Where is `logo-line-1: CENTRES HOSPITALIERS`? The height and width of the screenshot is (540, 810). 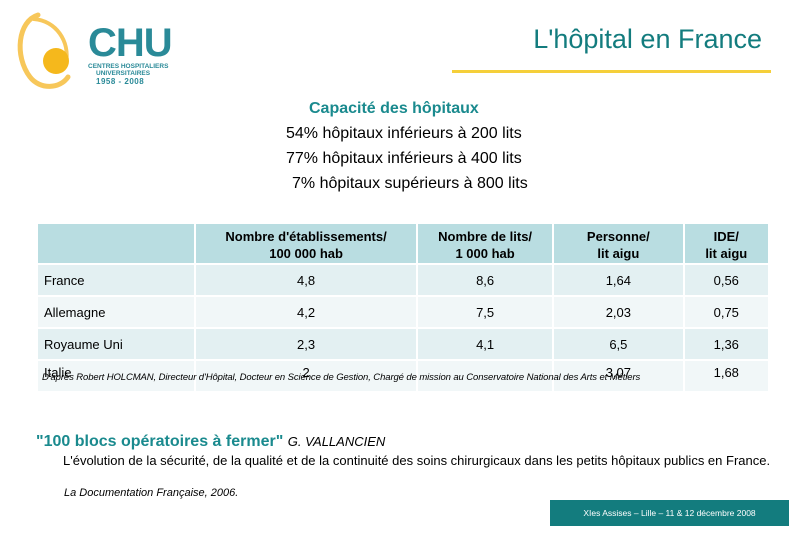 logo-line-1: CENTRES HOSPITALIERS is located at coordinates (128, 66).